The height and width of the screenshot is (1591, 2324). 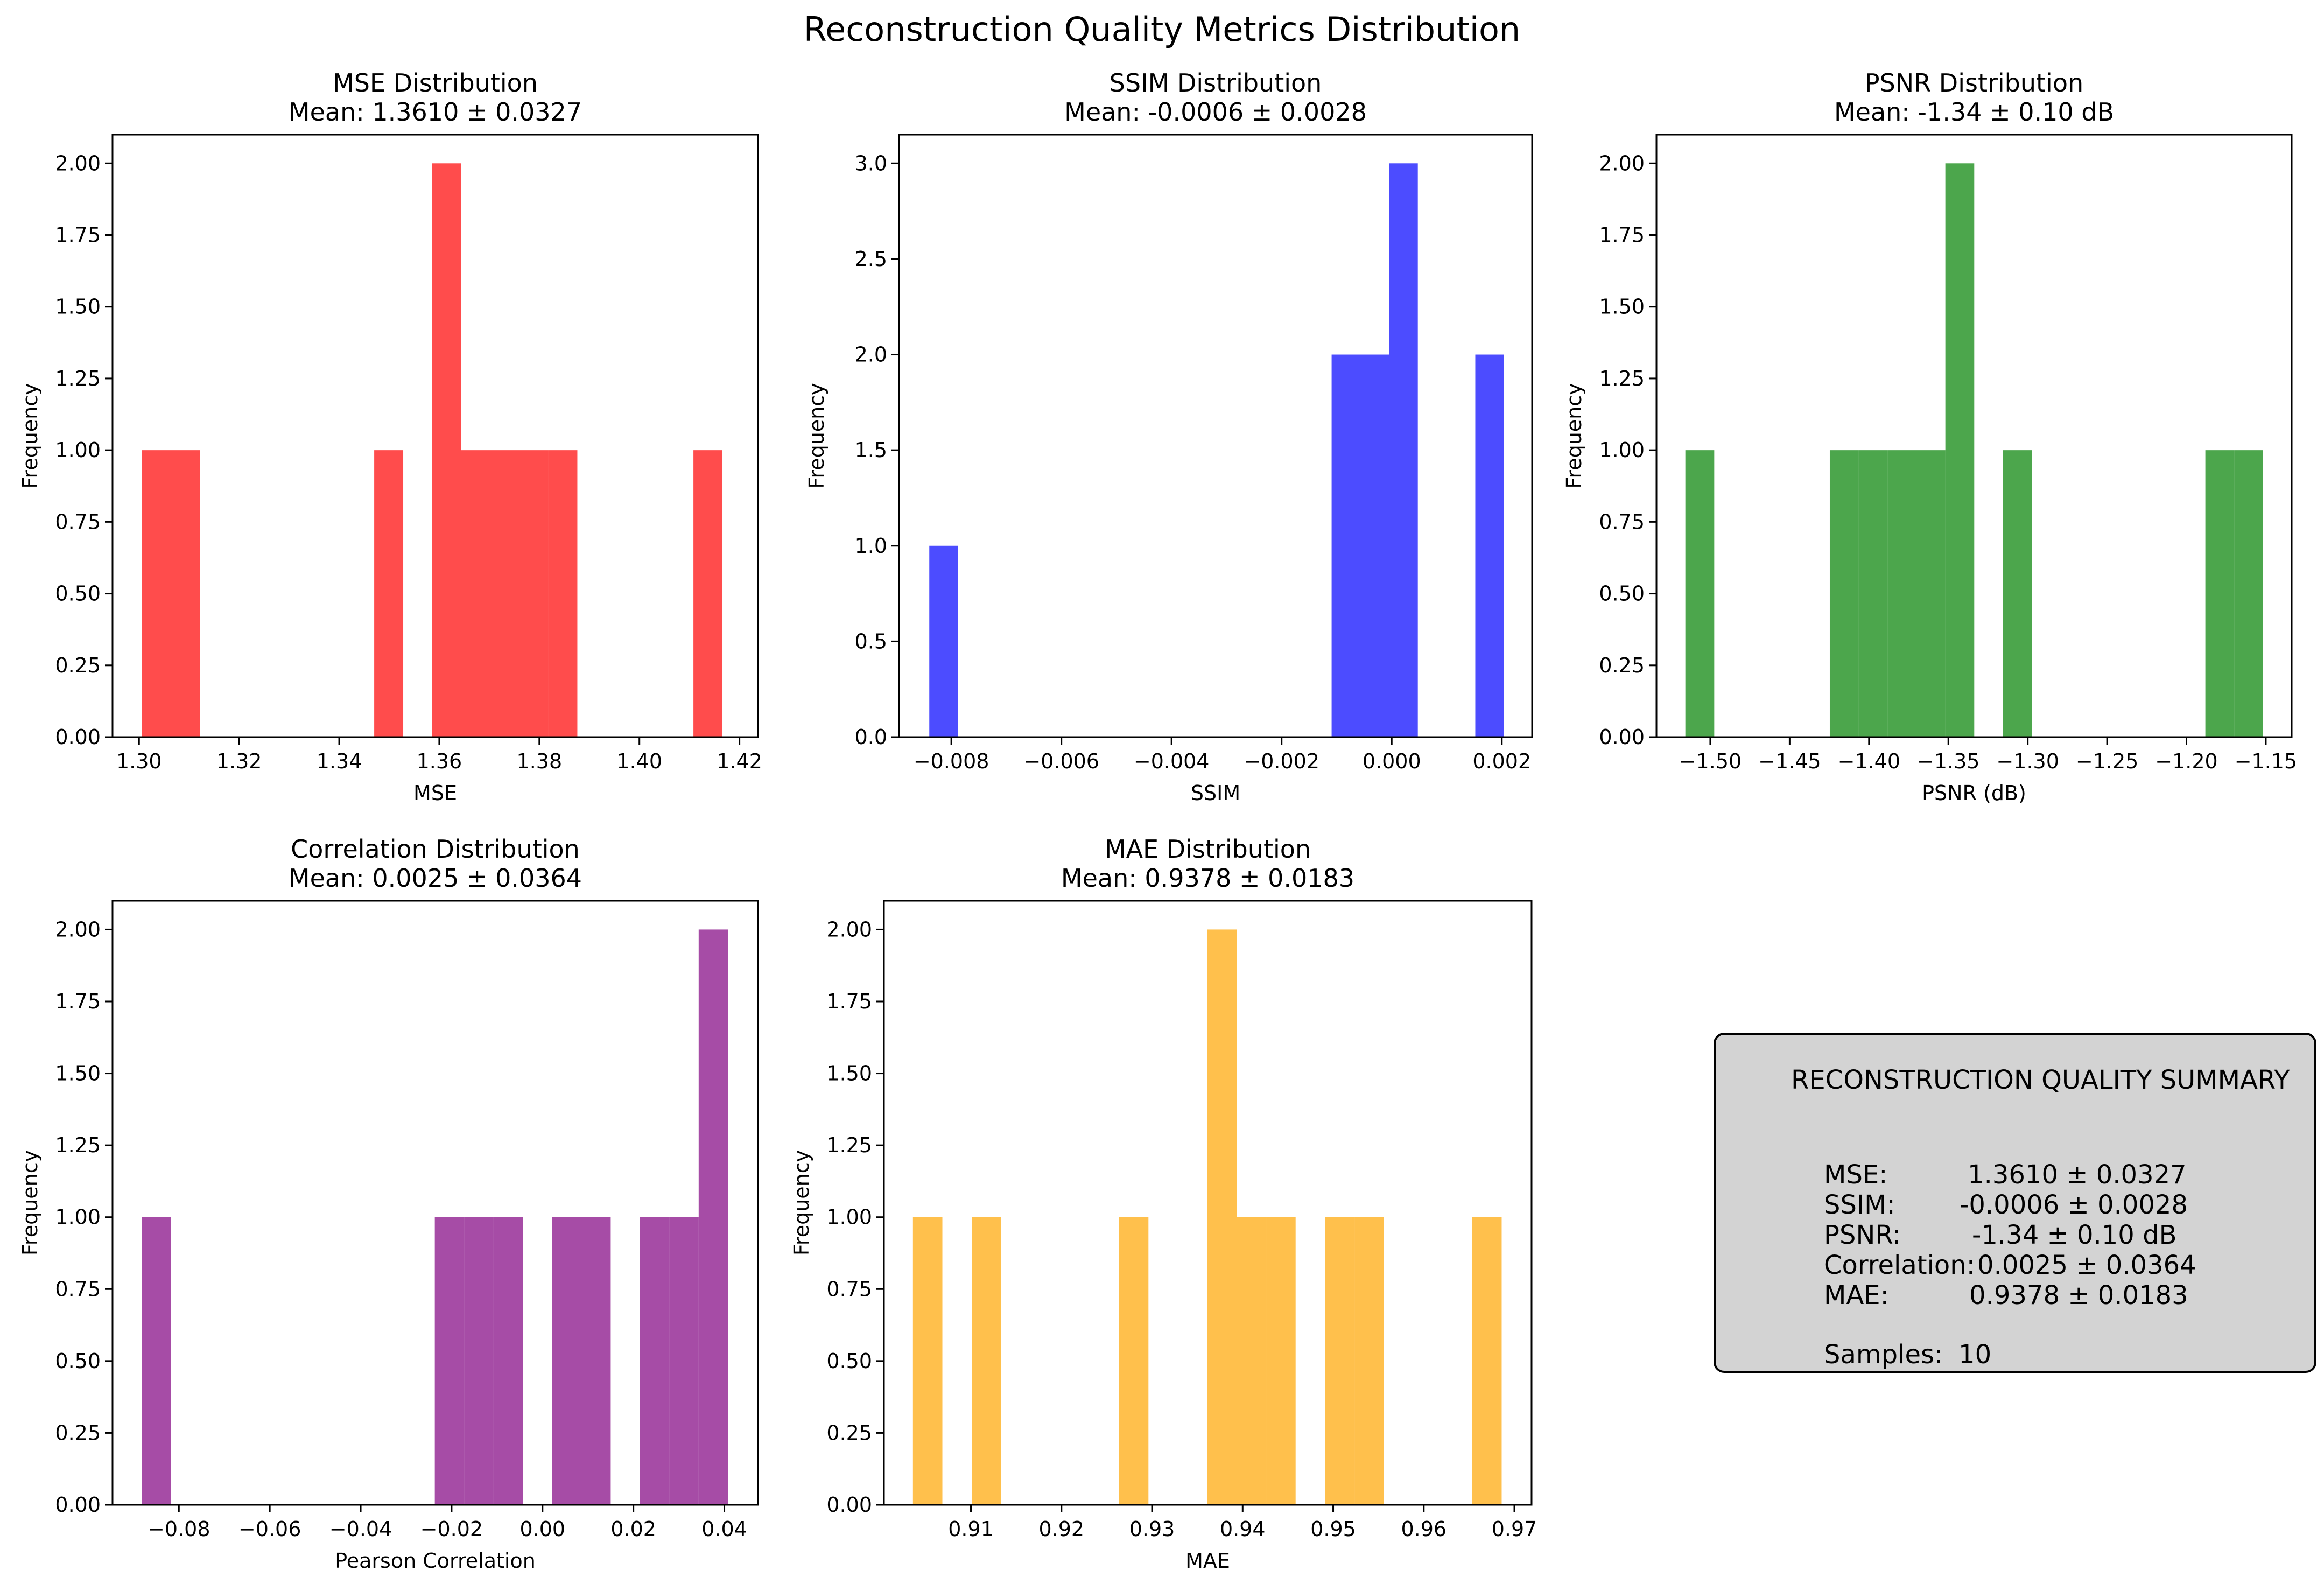 What do you see at coordinates (871, 450) in the screenshot?
I see `y-tick-label: 1.5` at bounding box center [871, 450].